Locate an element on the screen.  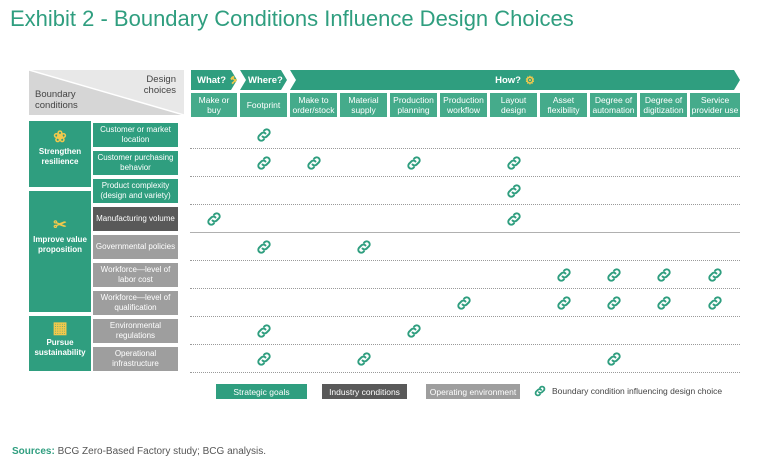
boundary-conditions-label: Boundary conditions is located at coordinates (56, 100).